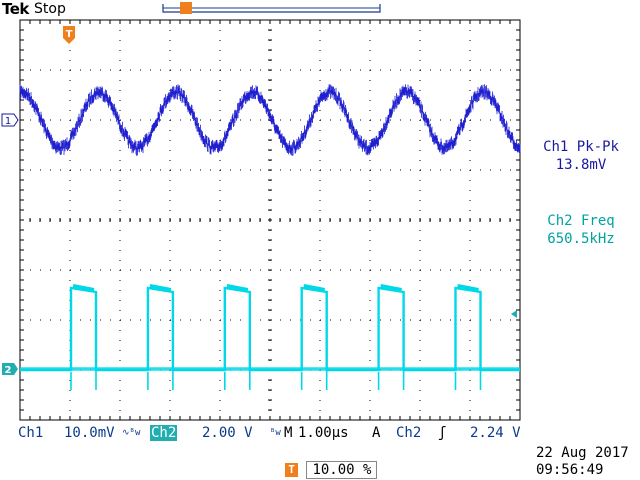 This screenshot has width=640, height=480. I want to click on timebase-value: 1.00µs, so click(323, 433).